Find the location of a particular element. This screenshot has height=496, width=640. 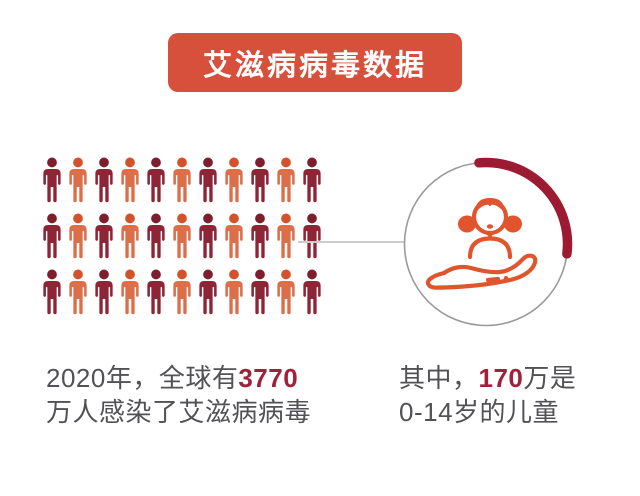

caption-global-number: 3770 is located at coordinates (268, 378).